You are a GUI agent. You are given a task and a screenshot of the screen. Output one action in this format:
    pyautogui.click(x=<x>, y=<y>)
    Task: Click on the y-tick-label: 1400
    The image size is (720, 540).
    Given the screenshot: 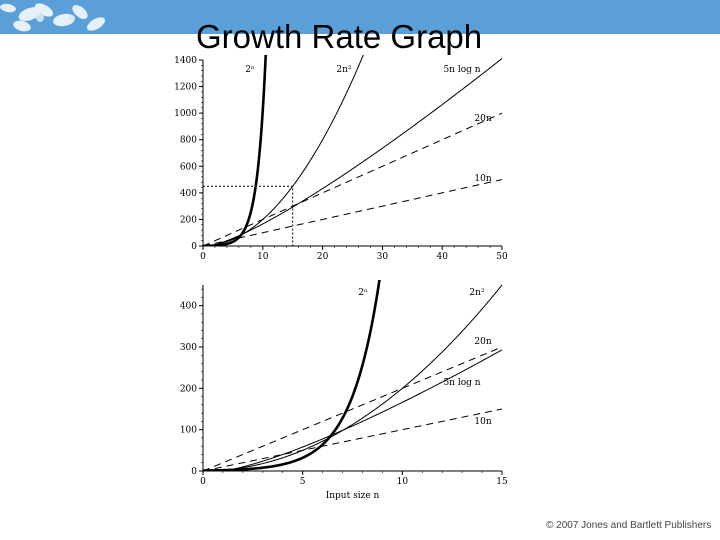 What is the action you would take?
    pyautogui.click(x=185, y=61)
    